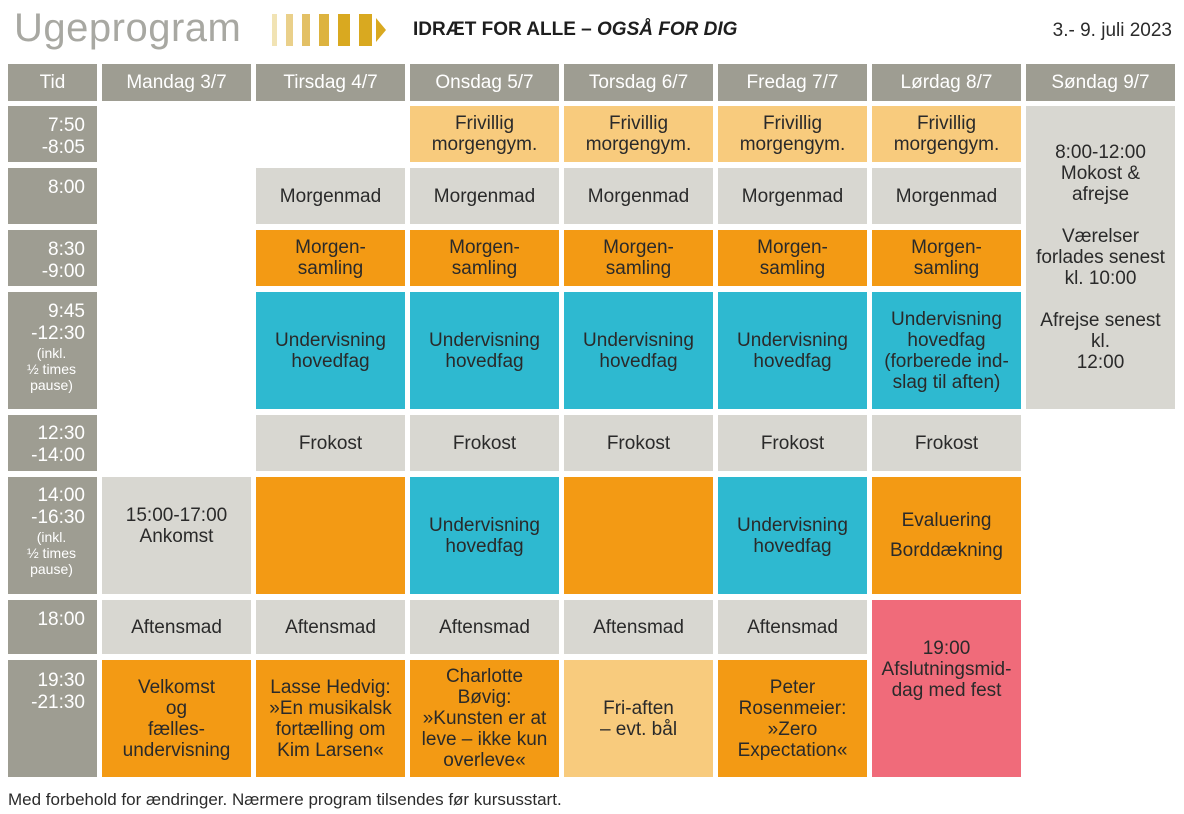 The width and height of the screenshot is (1184, 814). What do you see at coordinates (484, 196) in the screenshot?
I see `wed-breakfast: Morgenmad` at bounding box center [484, 196].